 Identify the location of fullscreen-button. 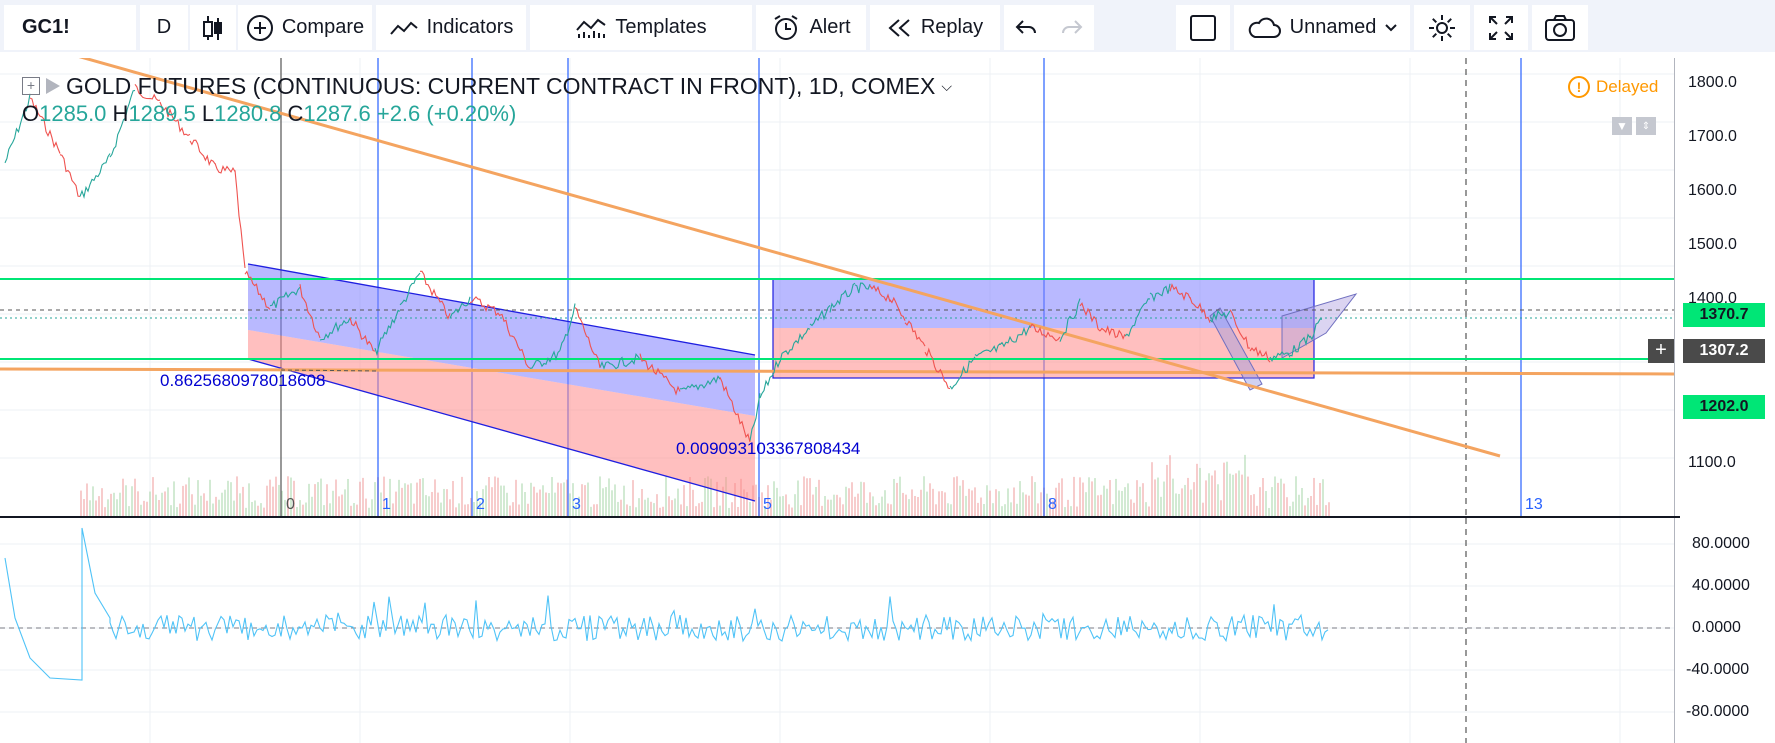
(1501, 27).